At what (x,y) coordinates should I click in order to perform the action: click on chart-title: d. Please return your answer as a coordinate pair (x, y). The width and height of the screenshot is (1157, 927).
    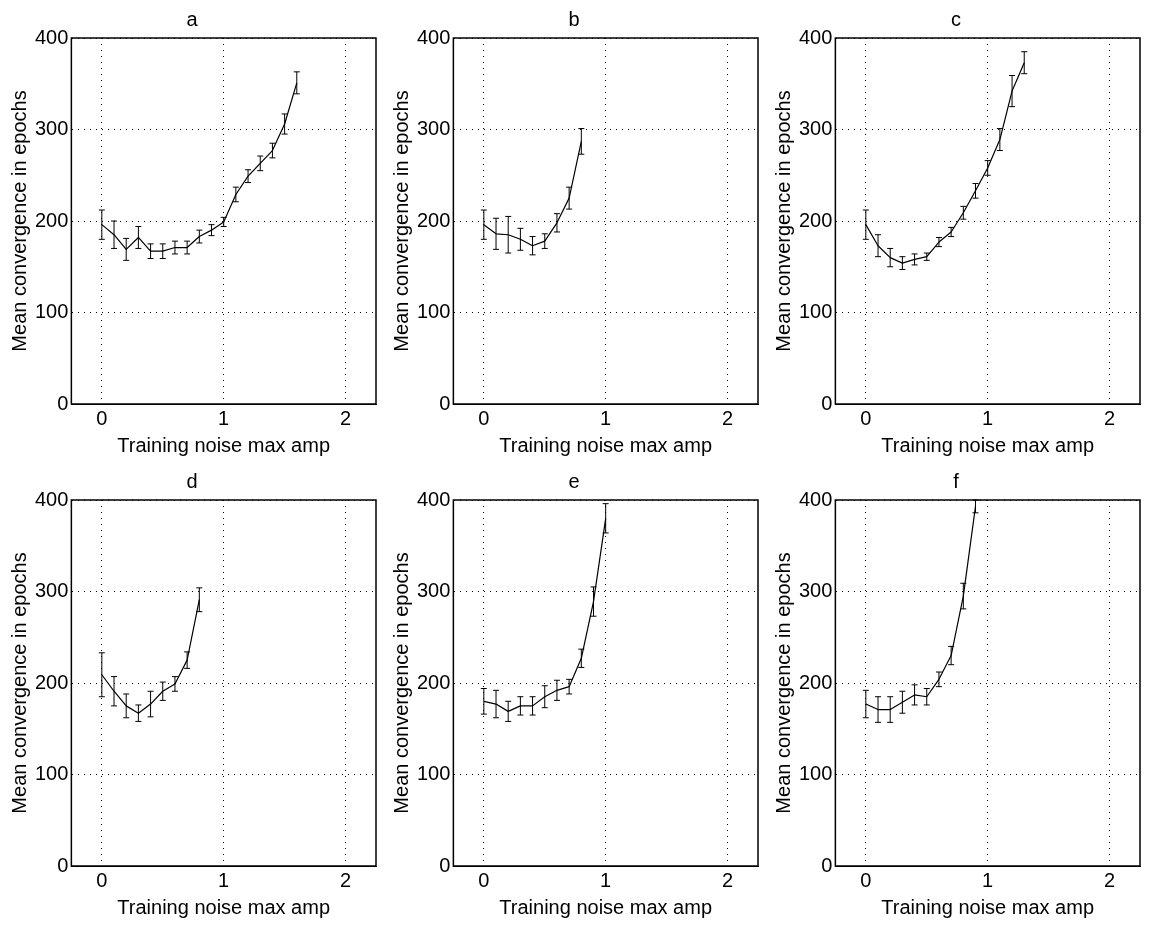
    Looking at the image, I should click on (192, 480).